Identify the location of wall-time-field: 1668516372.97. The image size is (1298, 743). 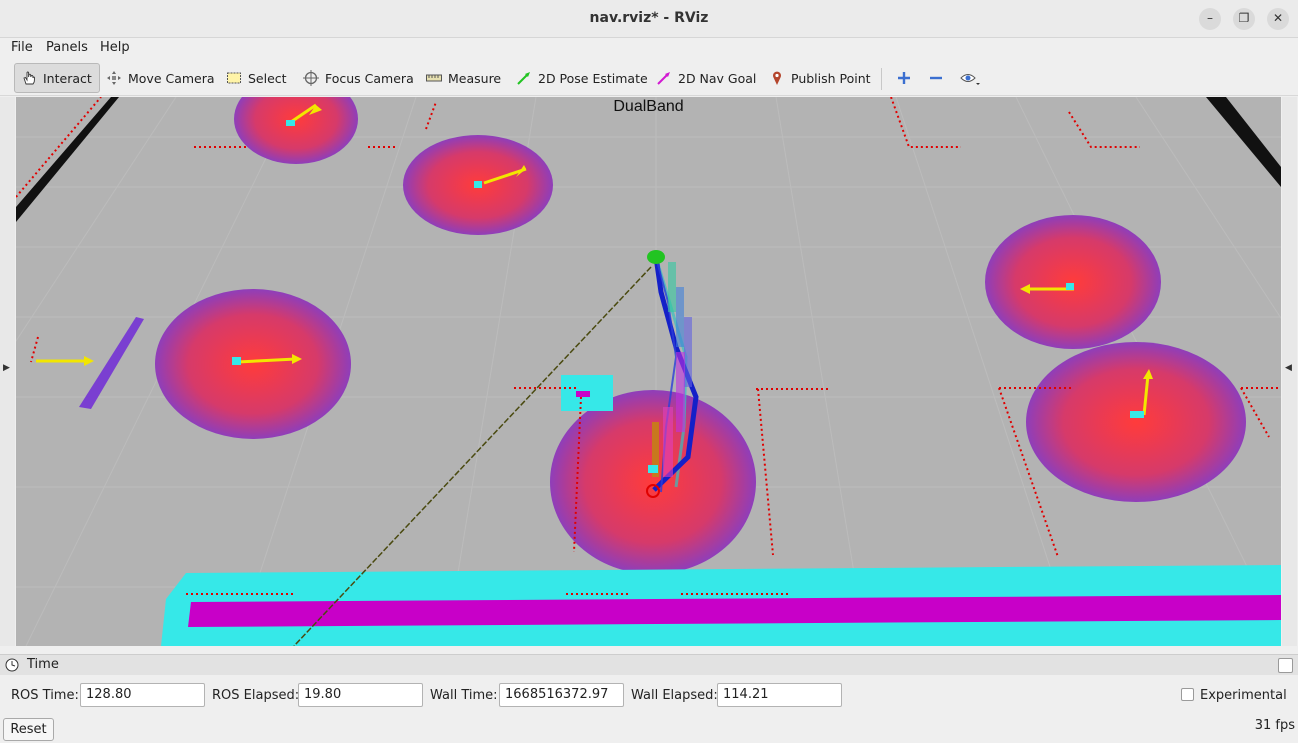
(561, 695).